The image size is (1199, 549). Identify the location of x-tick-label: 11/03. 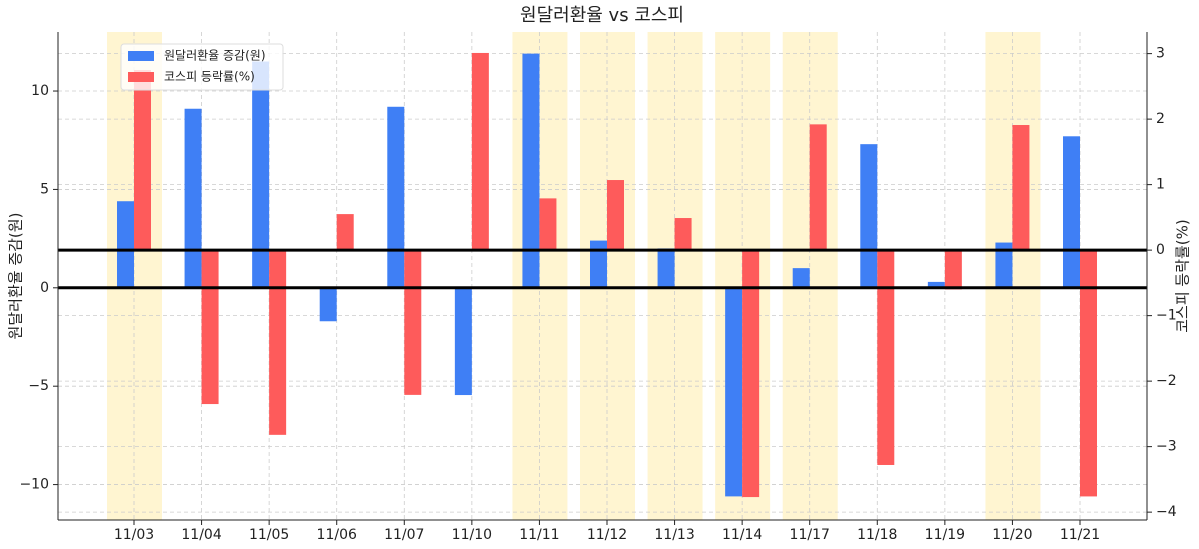
(134, 535).